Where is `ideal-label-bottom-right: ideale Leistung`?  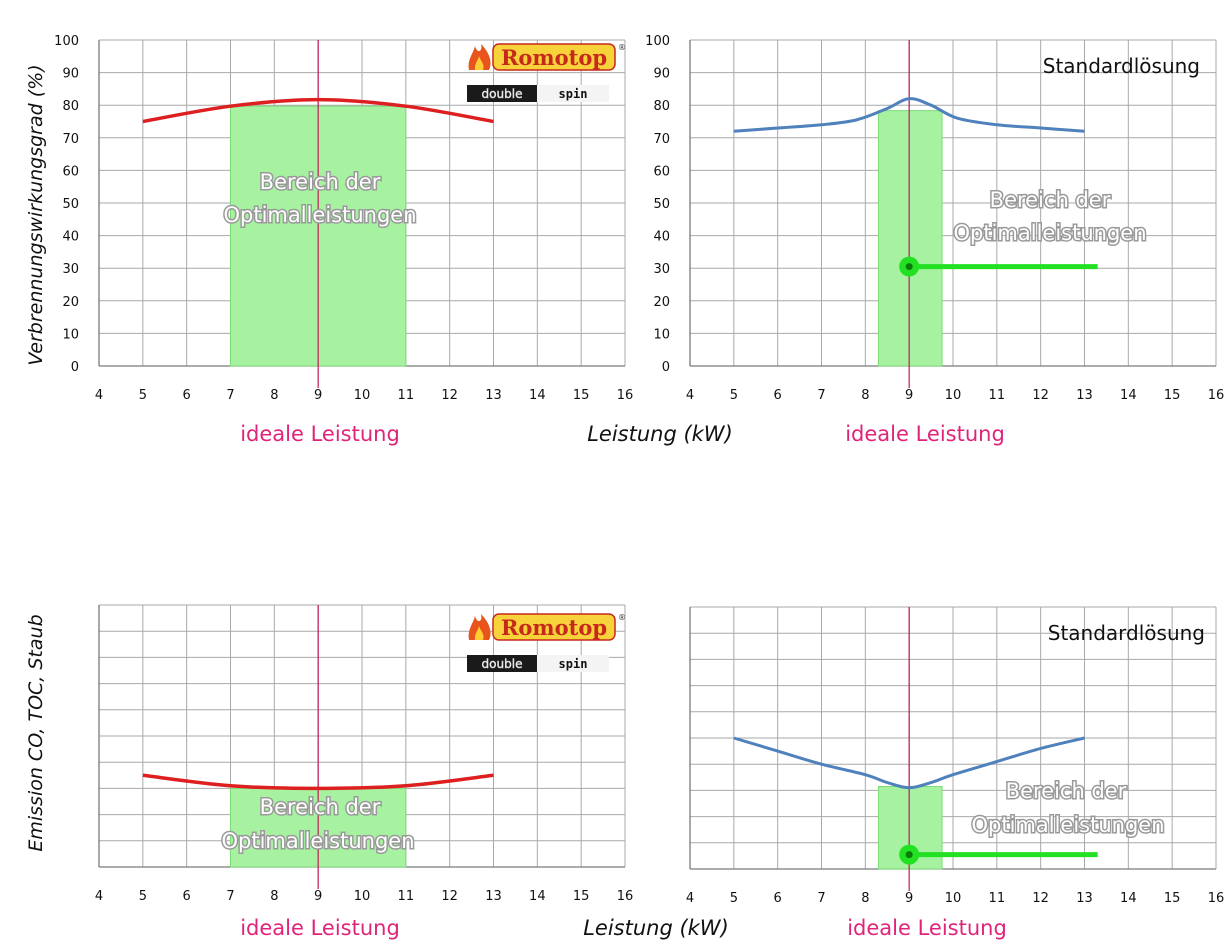 ideal-label-bottom-right: ideale Leistung is located at coordinates (927, 928).